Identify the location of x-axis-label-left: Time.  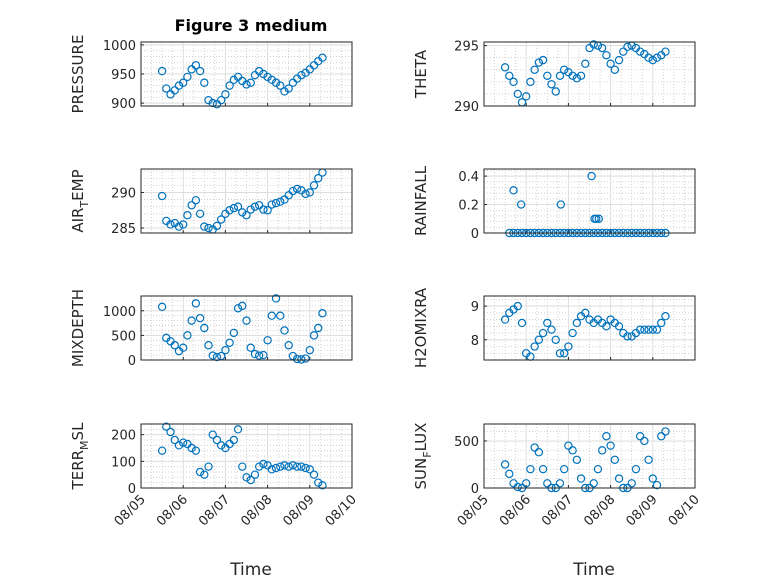
(250, 570).